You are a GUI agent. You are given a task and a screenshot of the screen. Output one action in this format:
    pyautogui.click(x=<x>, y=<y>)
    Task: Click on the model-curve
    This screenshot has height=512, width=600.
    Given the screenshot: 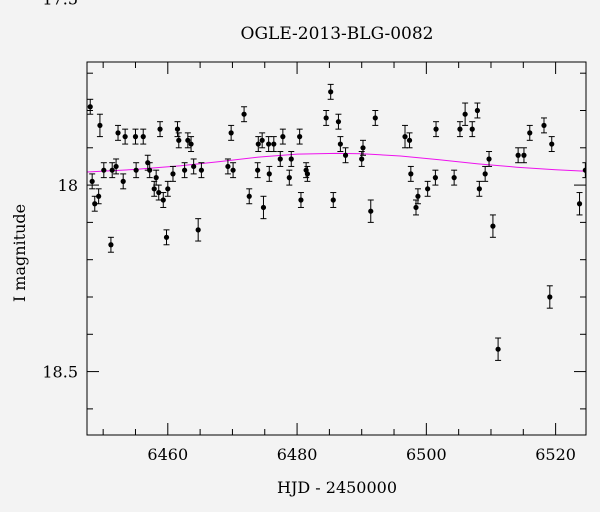 What is the action you would take?
    pyautogui.click(x=336, y=162)
    